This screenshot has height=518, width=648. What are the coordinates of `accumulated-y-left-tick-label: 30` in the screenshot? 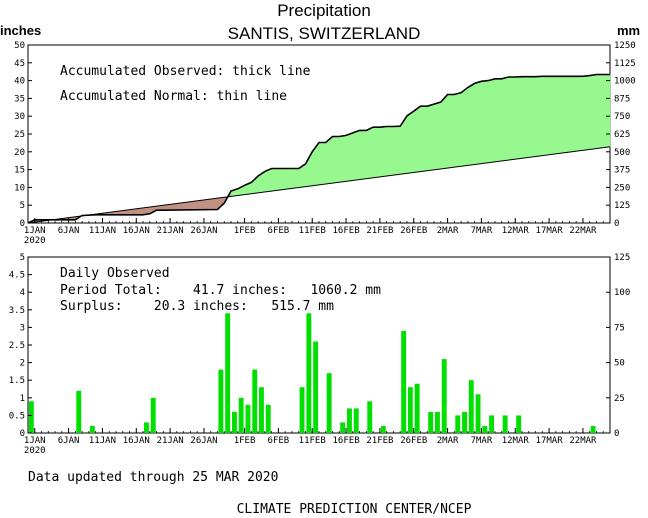 It's located at (19, 117).